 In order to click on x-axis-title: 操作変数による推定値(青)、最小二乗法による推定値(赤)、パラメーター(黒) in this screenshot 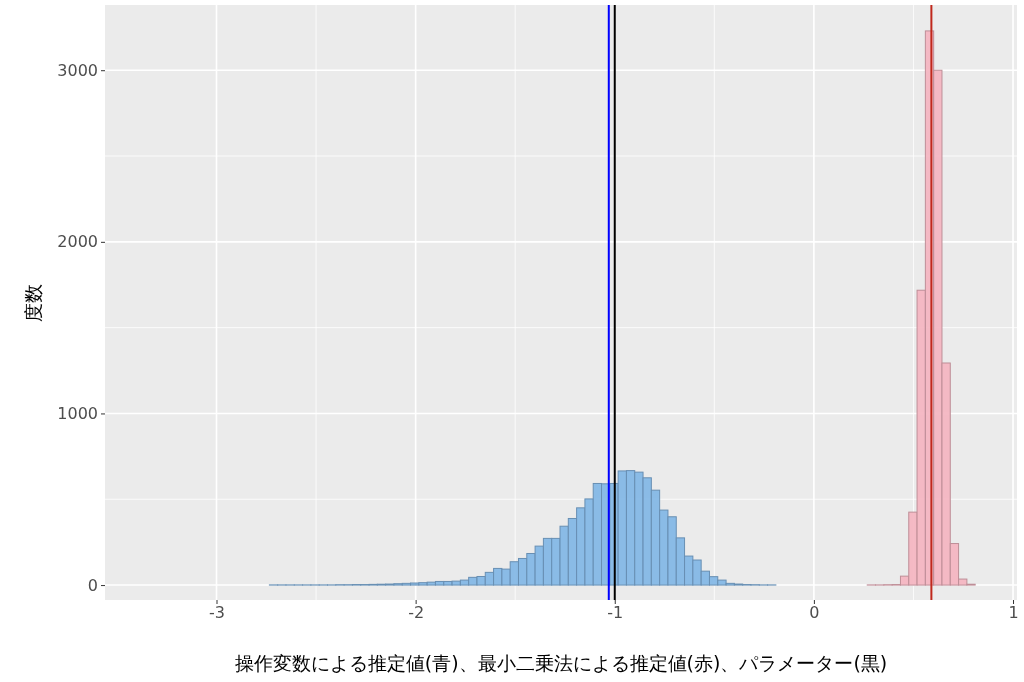, I will do `click(561, 663)`.